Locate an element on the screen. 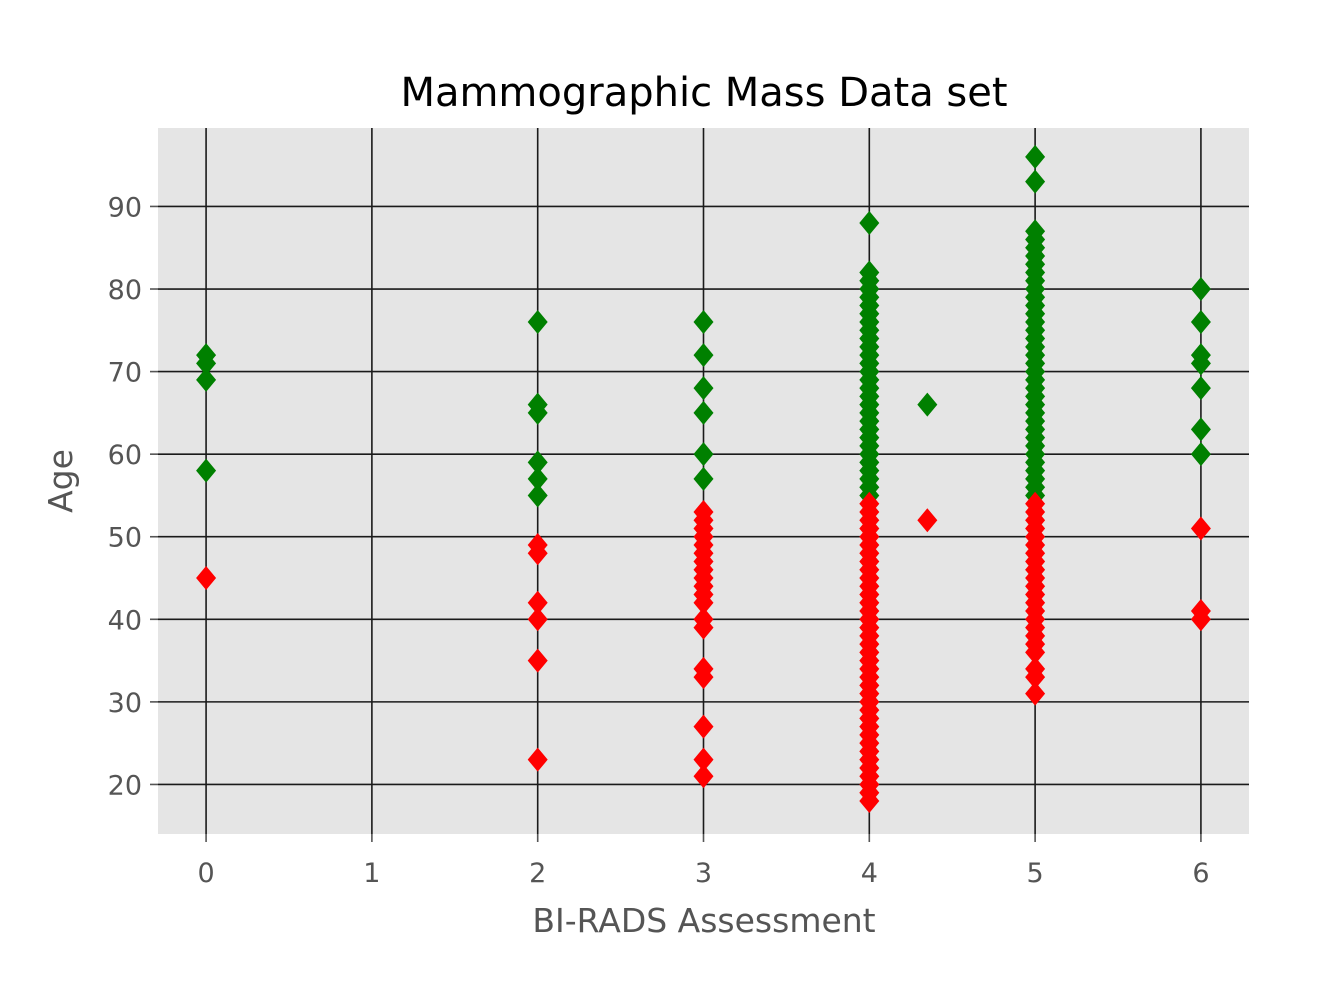 Image resolution: width=1321 pixels, height=988 pixels. y-tick-label: 30 is located at coordinates (125, 703).